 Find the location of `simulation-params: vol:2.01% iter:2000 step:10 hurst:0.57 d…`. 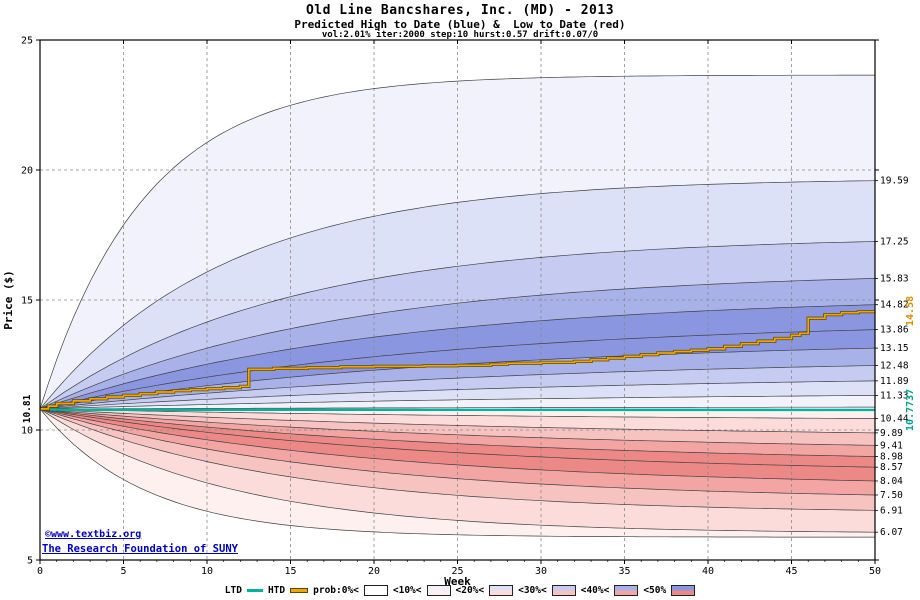

simulation-params: vol:2.01% iter:2000 step:10 hurst:0.57 d… is located at coordinates (460, 35).